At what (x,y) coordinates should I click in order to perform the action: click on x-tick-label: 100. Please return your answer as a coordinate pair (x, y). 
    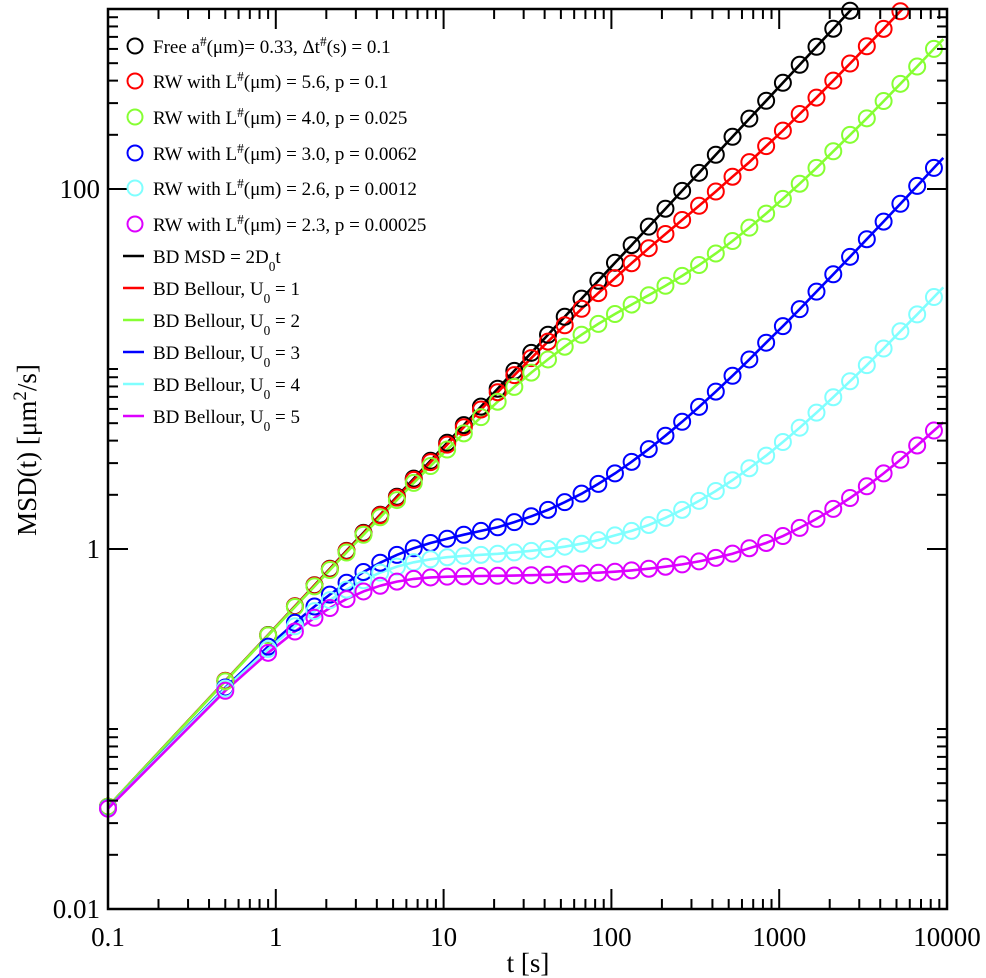
    Looking at the image, I should click on (611, 937).